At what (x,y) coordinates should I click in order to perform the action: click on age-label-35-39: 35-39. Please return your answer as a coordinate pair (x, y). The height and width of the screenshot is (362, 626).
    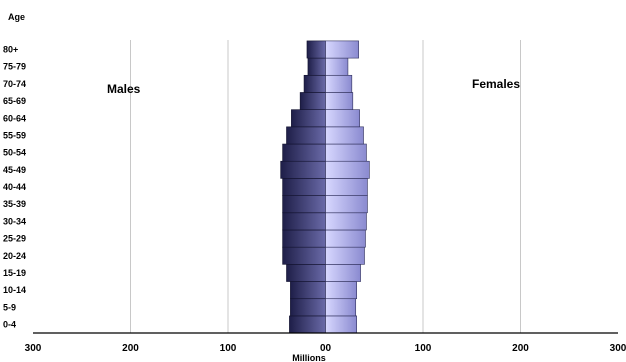
    Looking at the image, I should click on (14, 204).